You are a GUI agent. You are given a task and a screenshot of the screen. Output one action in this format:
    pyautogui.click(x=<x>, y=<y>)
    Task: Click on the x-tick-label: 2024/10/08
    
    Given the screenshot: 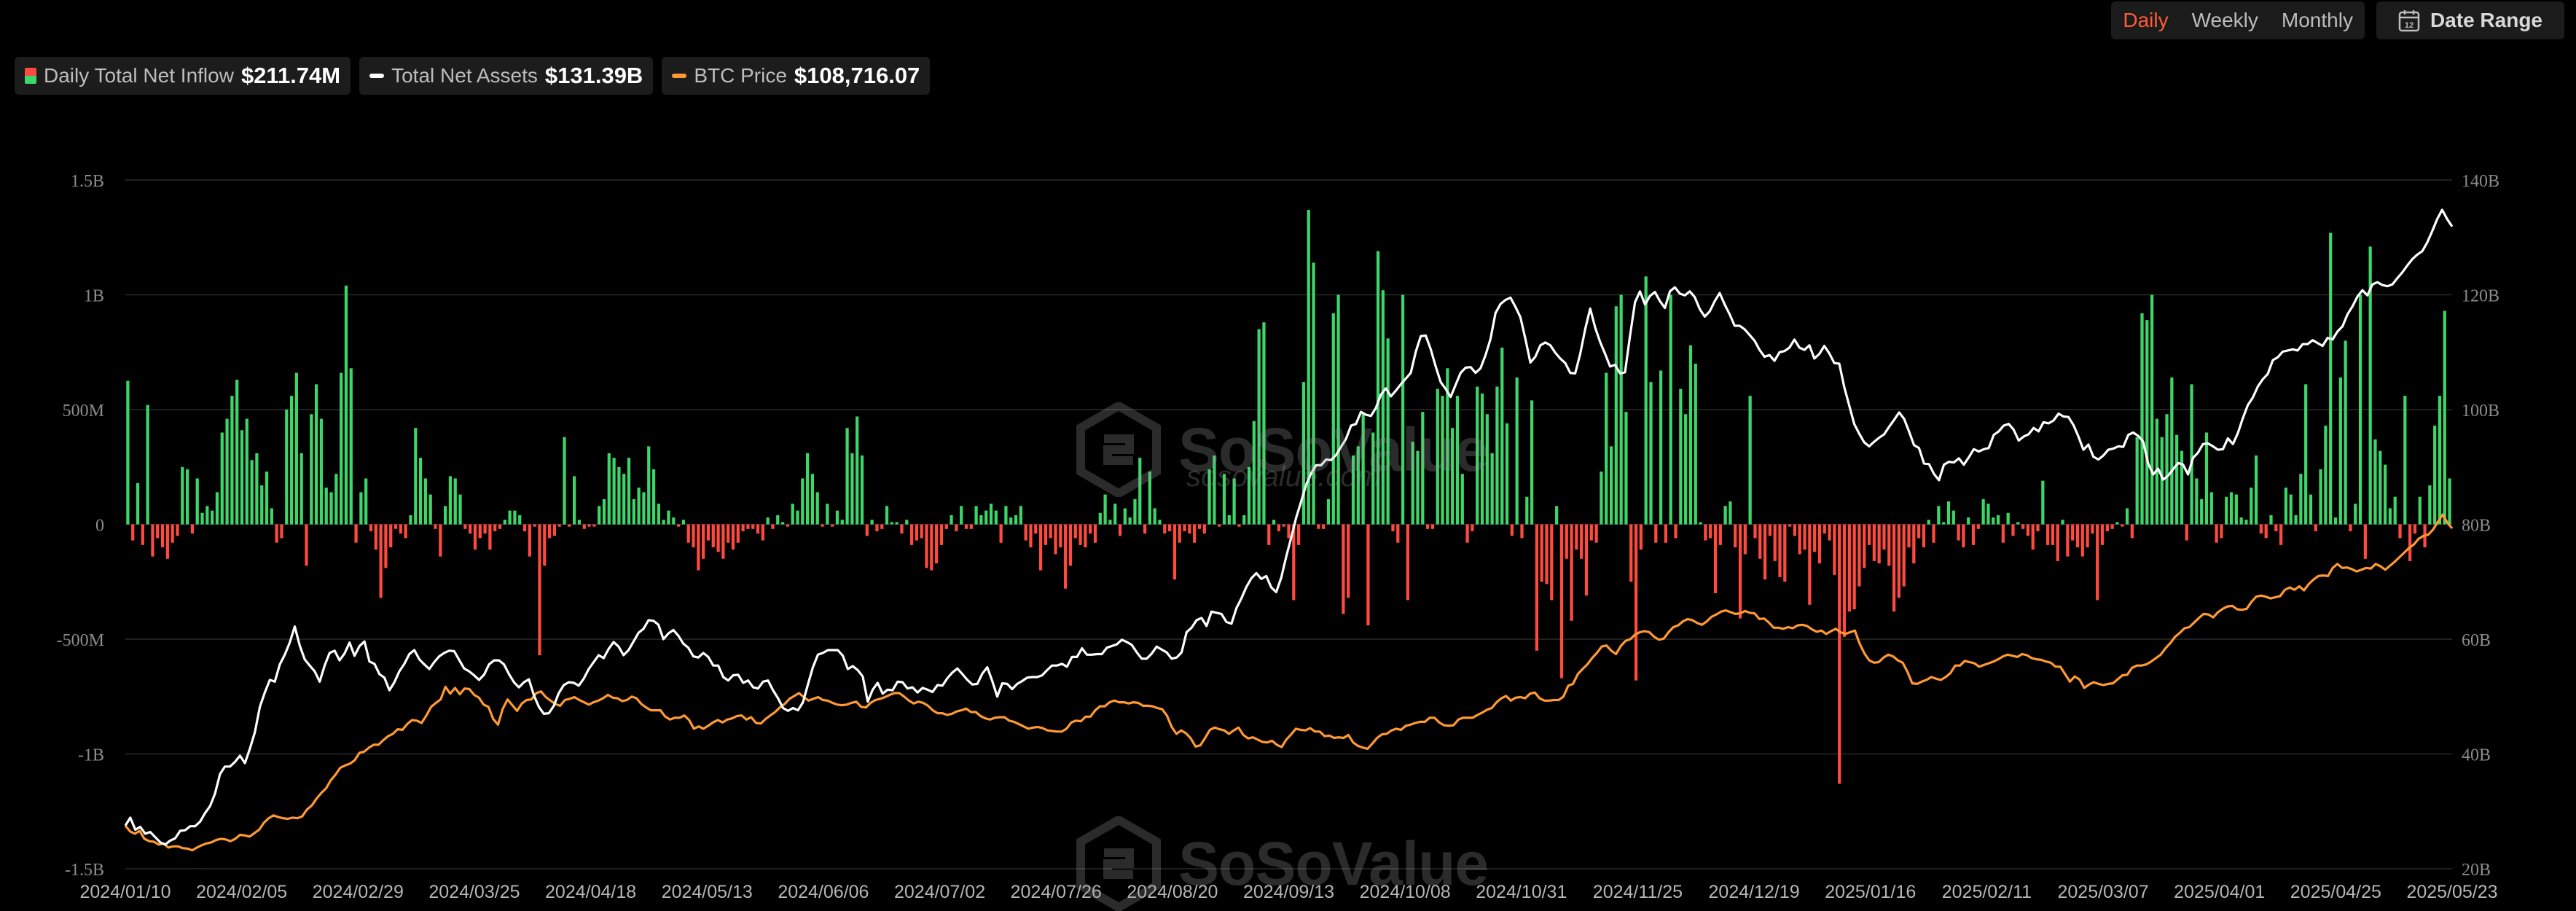 What is the action you would take?
    pyautogui.click(x=1405, y=892)
    